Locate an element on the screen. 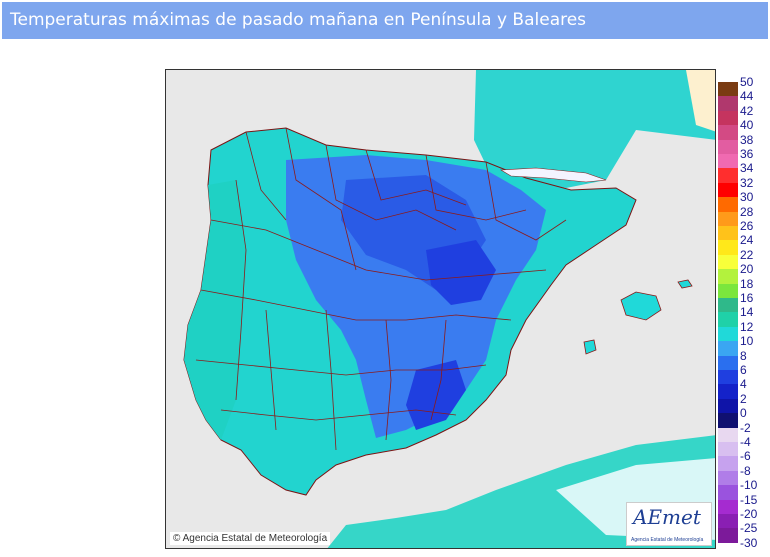 This screenshot has width=770, height=557. southern-cold-area is located at coordinates (436, 395).